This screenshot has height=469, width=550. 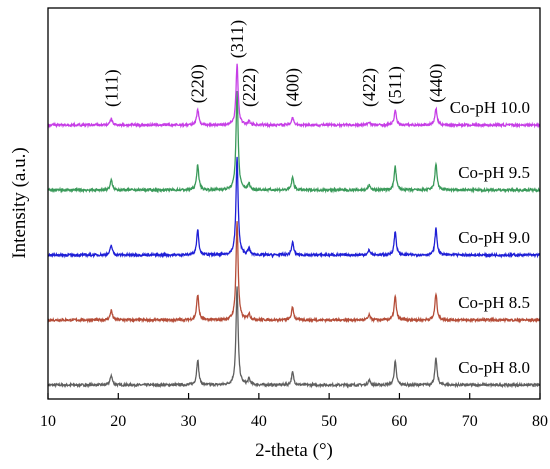 What do you see at coordinates (249, 87) in the screenshot?
I see `peak-label: (222)` at bounding box center [249, 87].